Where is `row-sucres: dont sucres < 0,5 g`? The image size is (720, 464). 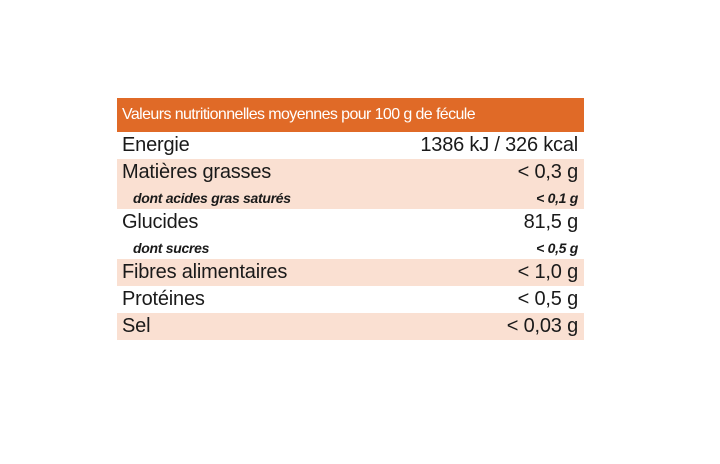 row-sucres: dont sucres < 0,5 g is located at coordinates (350, 247).